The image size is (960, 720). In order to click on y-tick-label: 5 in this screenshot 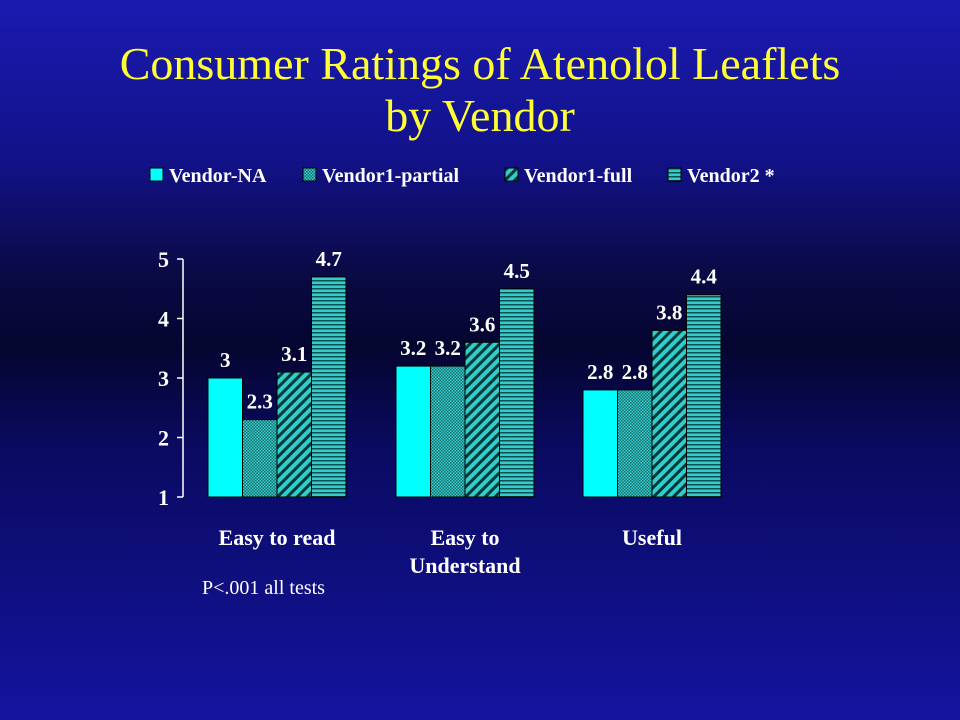, I will do `click(163, 259)`.